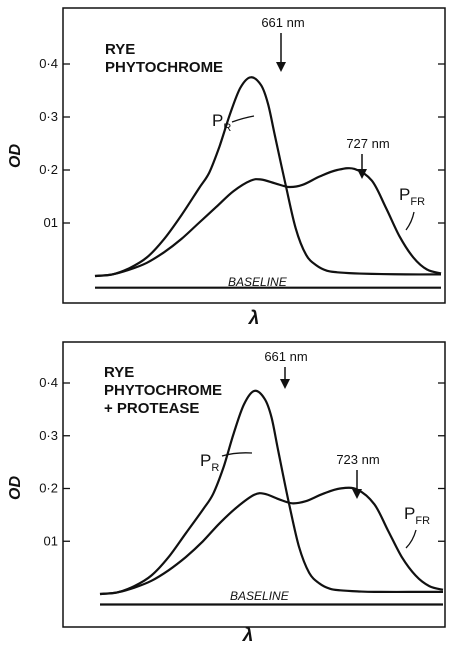 This screenshot has width=451, height=645. I want to click on panel-1-pointer-pfr, so click(410, 221).